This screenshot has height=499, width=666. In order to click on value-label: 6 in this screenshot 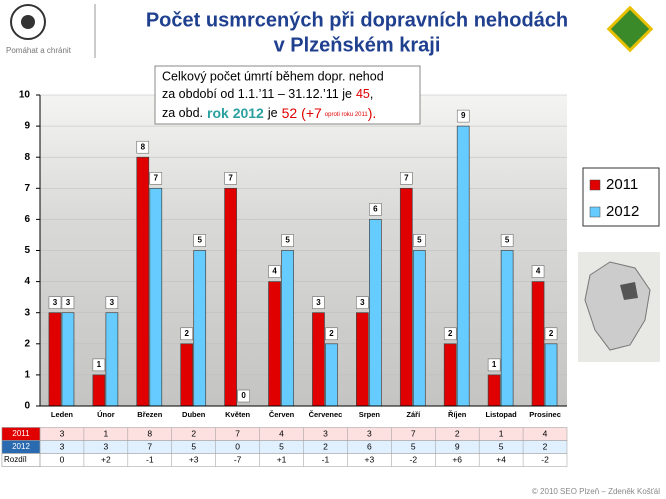, I will do `click(375, 209)`.